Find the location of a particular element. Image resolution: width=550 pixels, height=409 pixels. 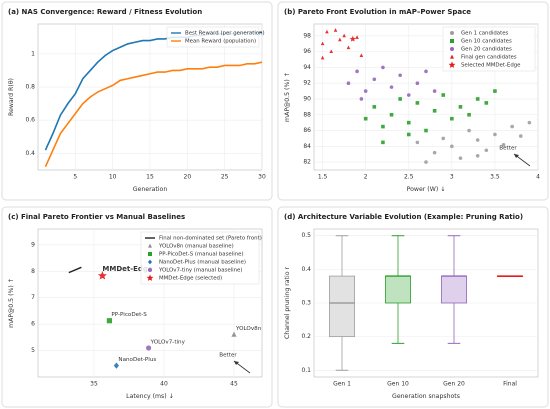

y-tick-label: 9 is located at coordinates (33, 244).